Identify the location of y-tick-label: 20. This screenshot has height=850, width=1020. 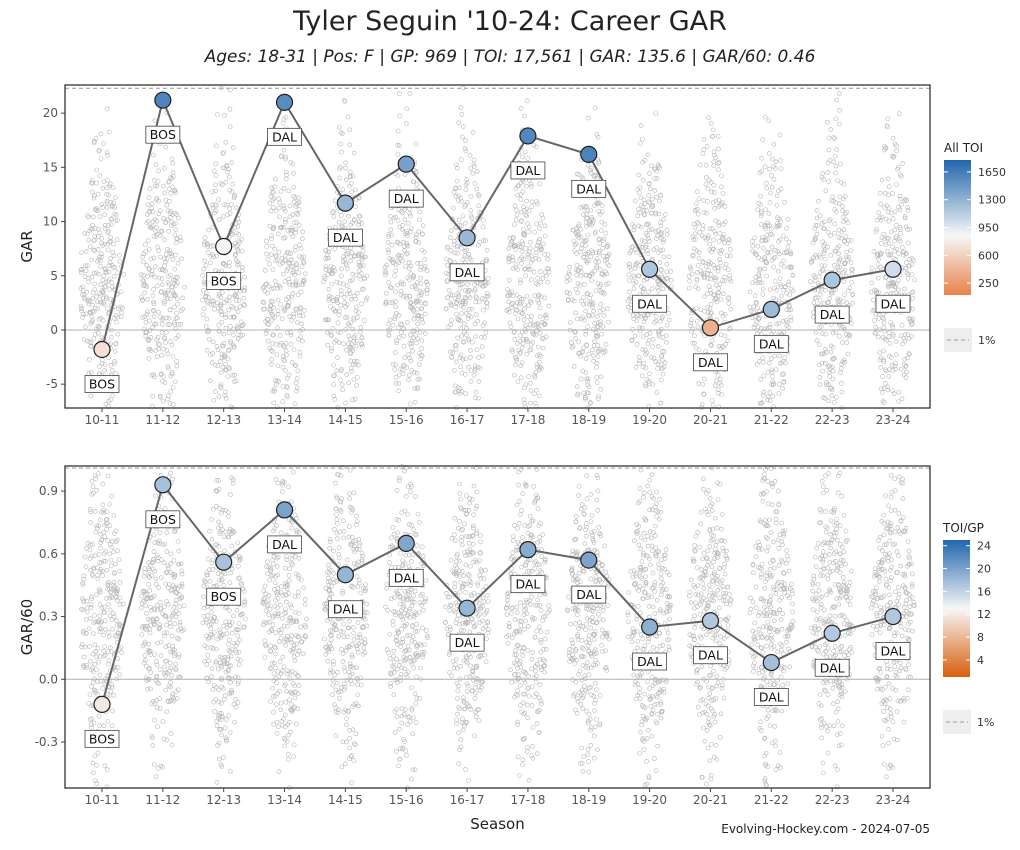
(50, 113).